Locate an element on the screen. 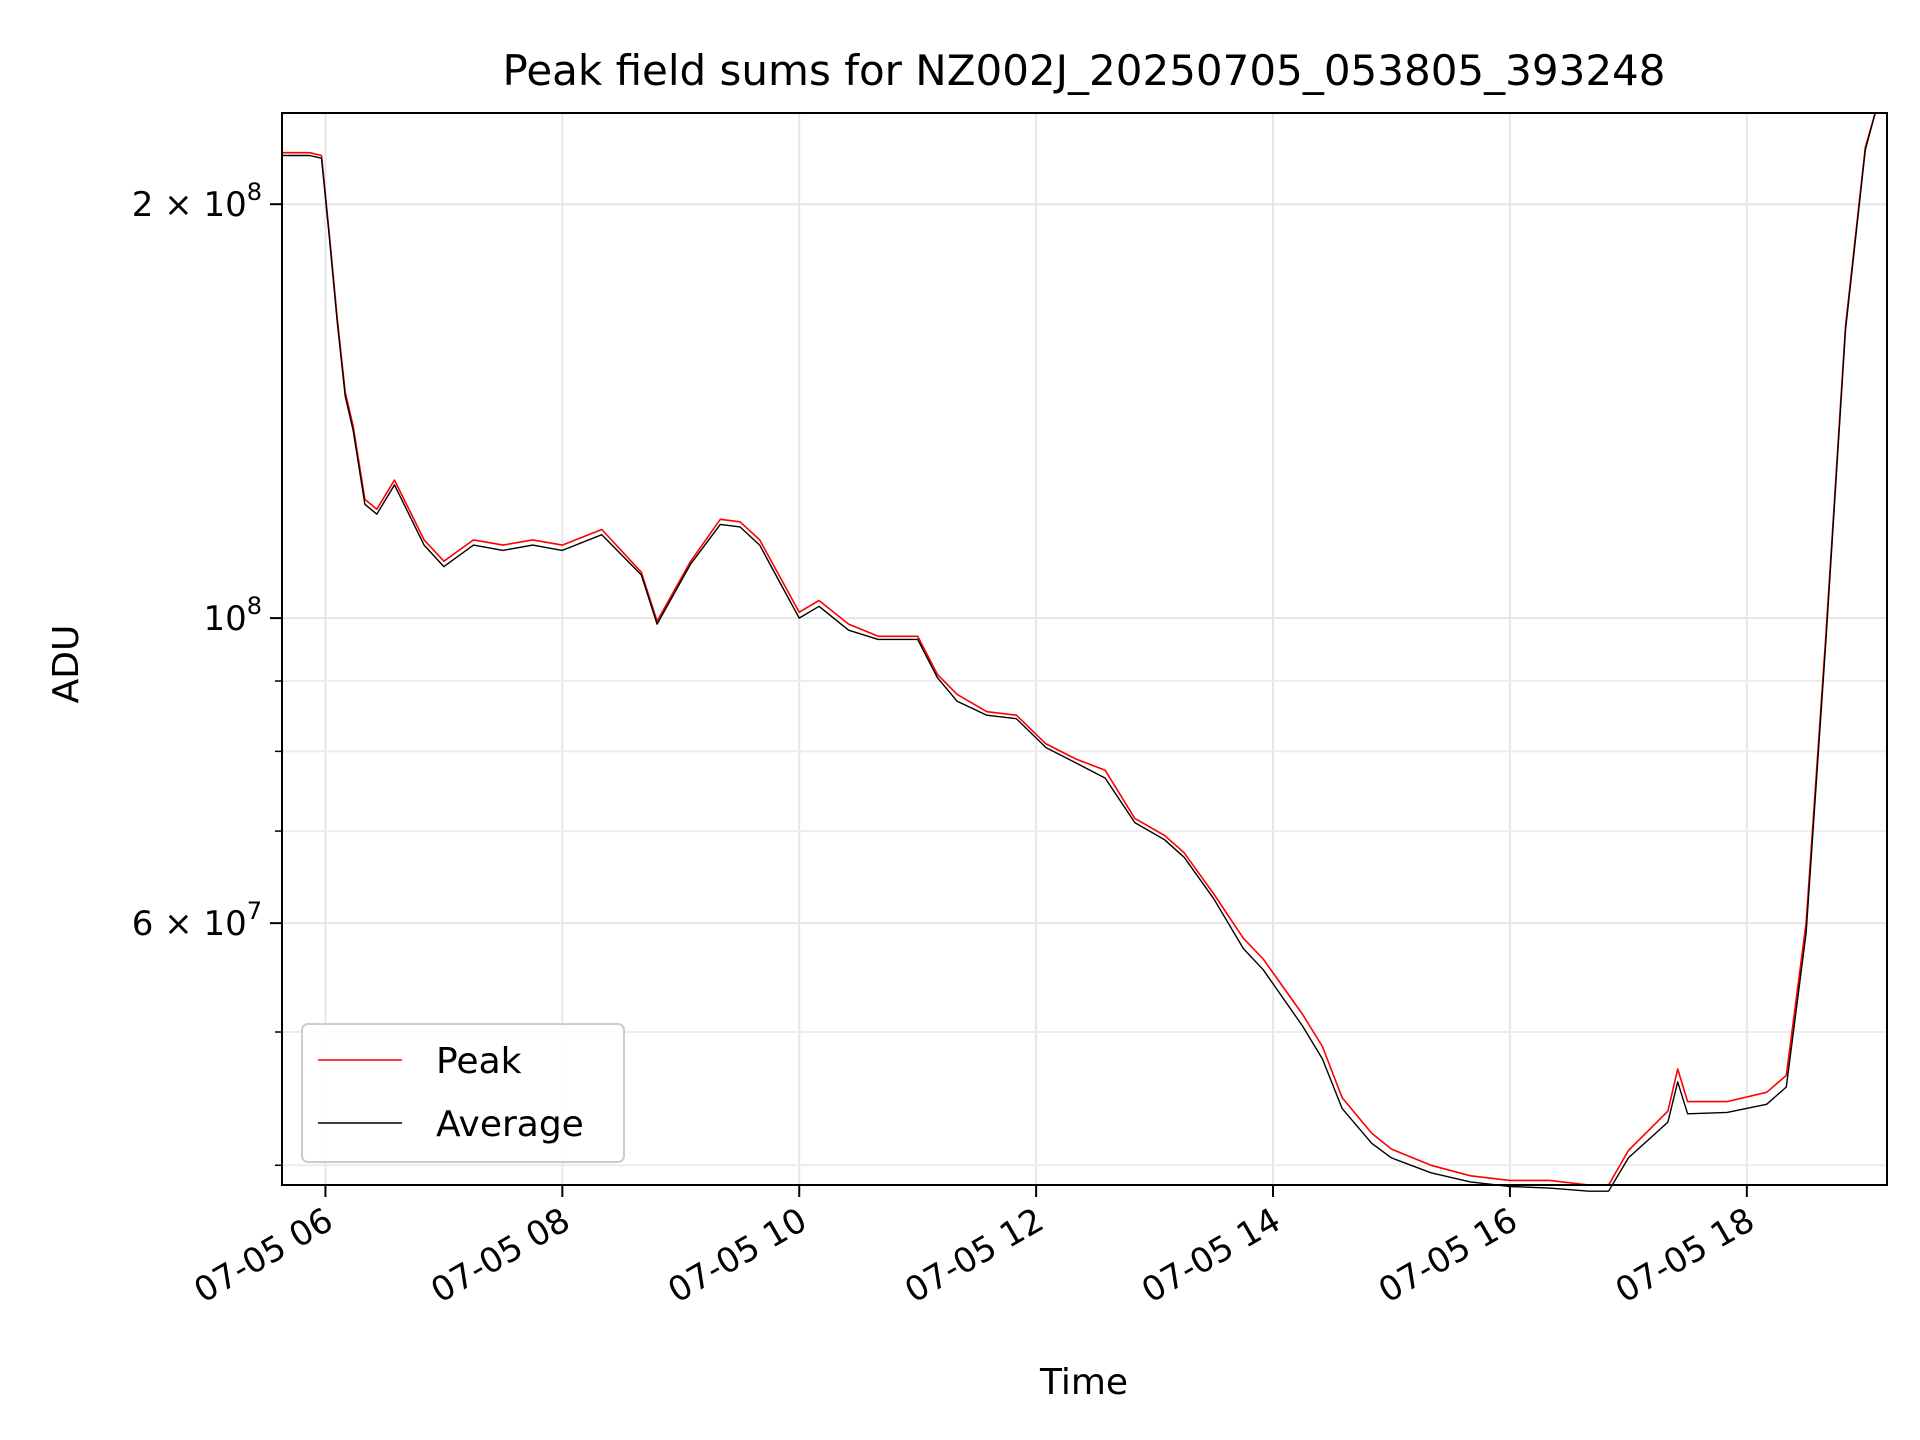  legend-box is located at coordinates (463, 1093).